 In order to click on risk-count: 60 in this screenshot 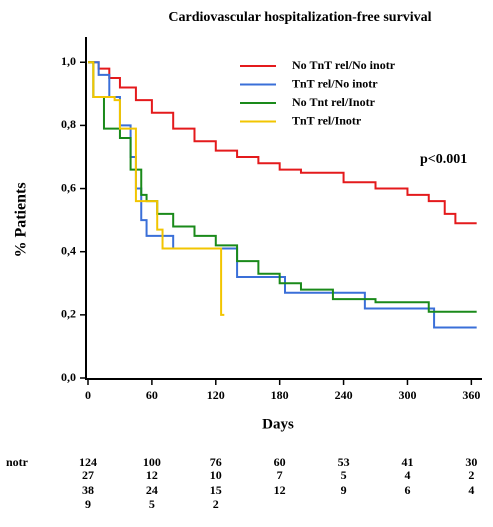, I will do `click(280, 462)`.